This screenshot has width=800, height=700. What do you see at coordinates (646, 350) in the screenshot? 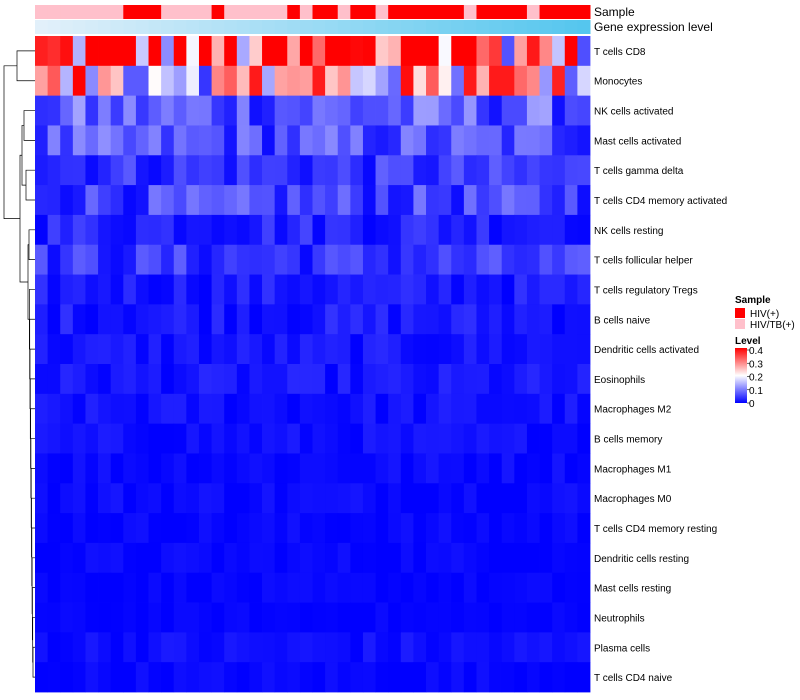
I see `row-label: Dendritic cells activated` at bounding box center [646, 350].